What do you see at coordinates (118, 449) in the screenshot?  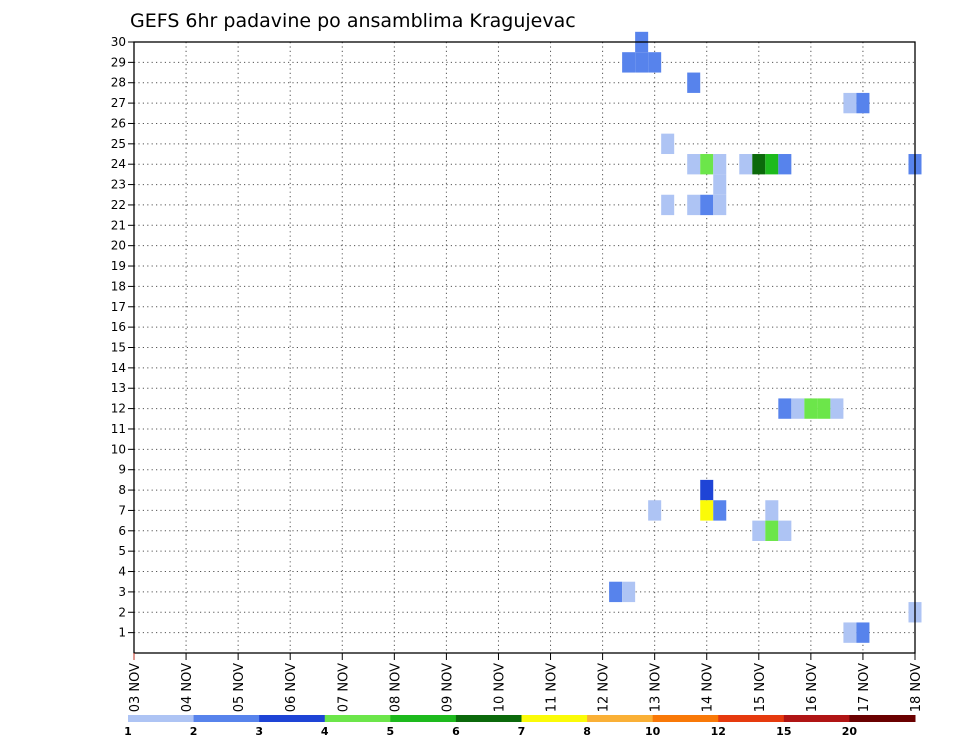 I see `y-tick-label: 10` at bounding box center [118, 449].